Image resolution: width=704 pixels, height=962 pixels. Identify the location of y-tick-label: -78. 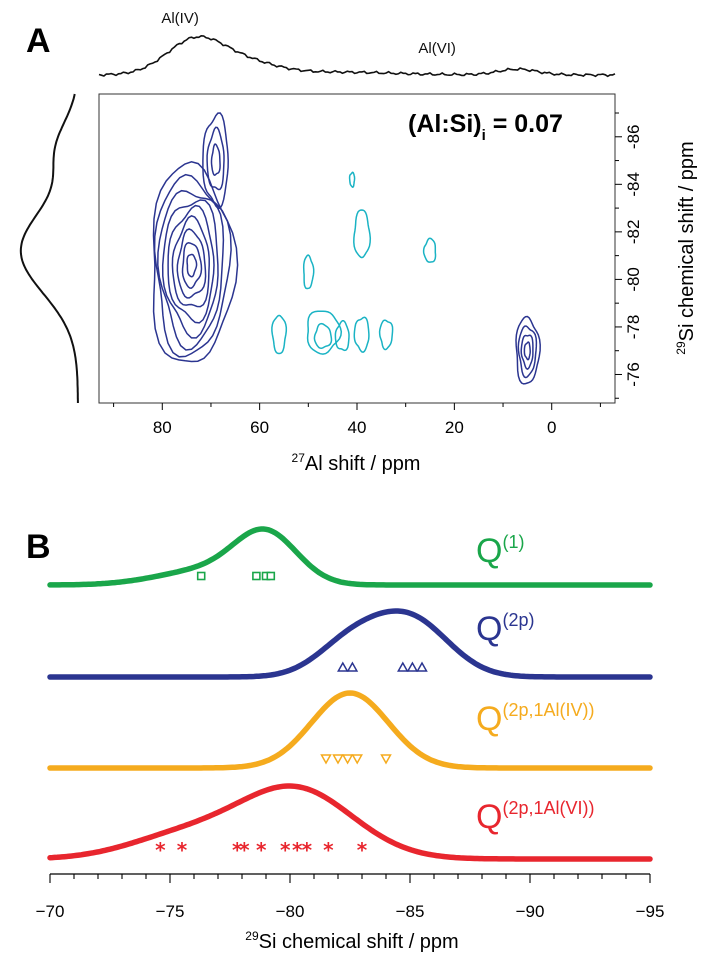
(633, 327).